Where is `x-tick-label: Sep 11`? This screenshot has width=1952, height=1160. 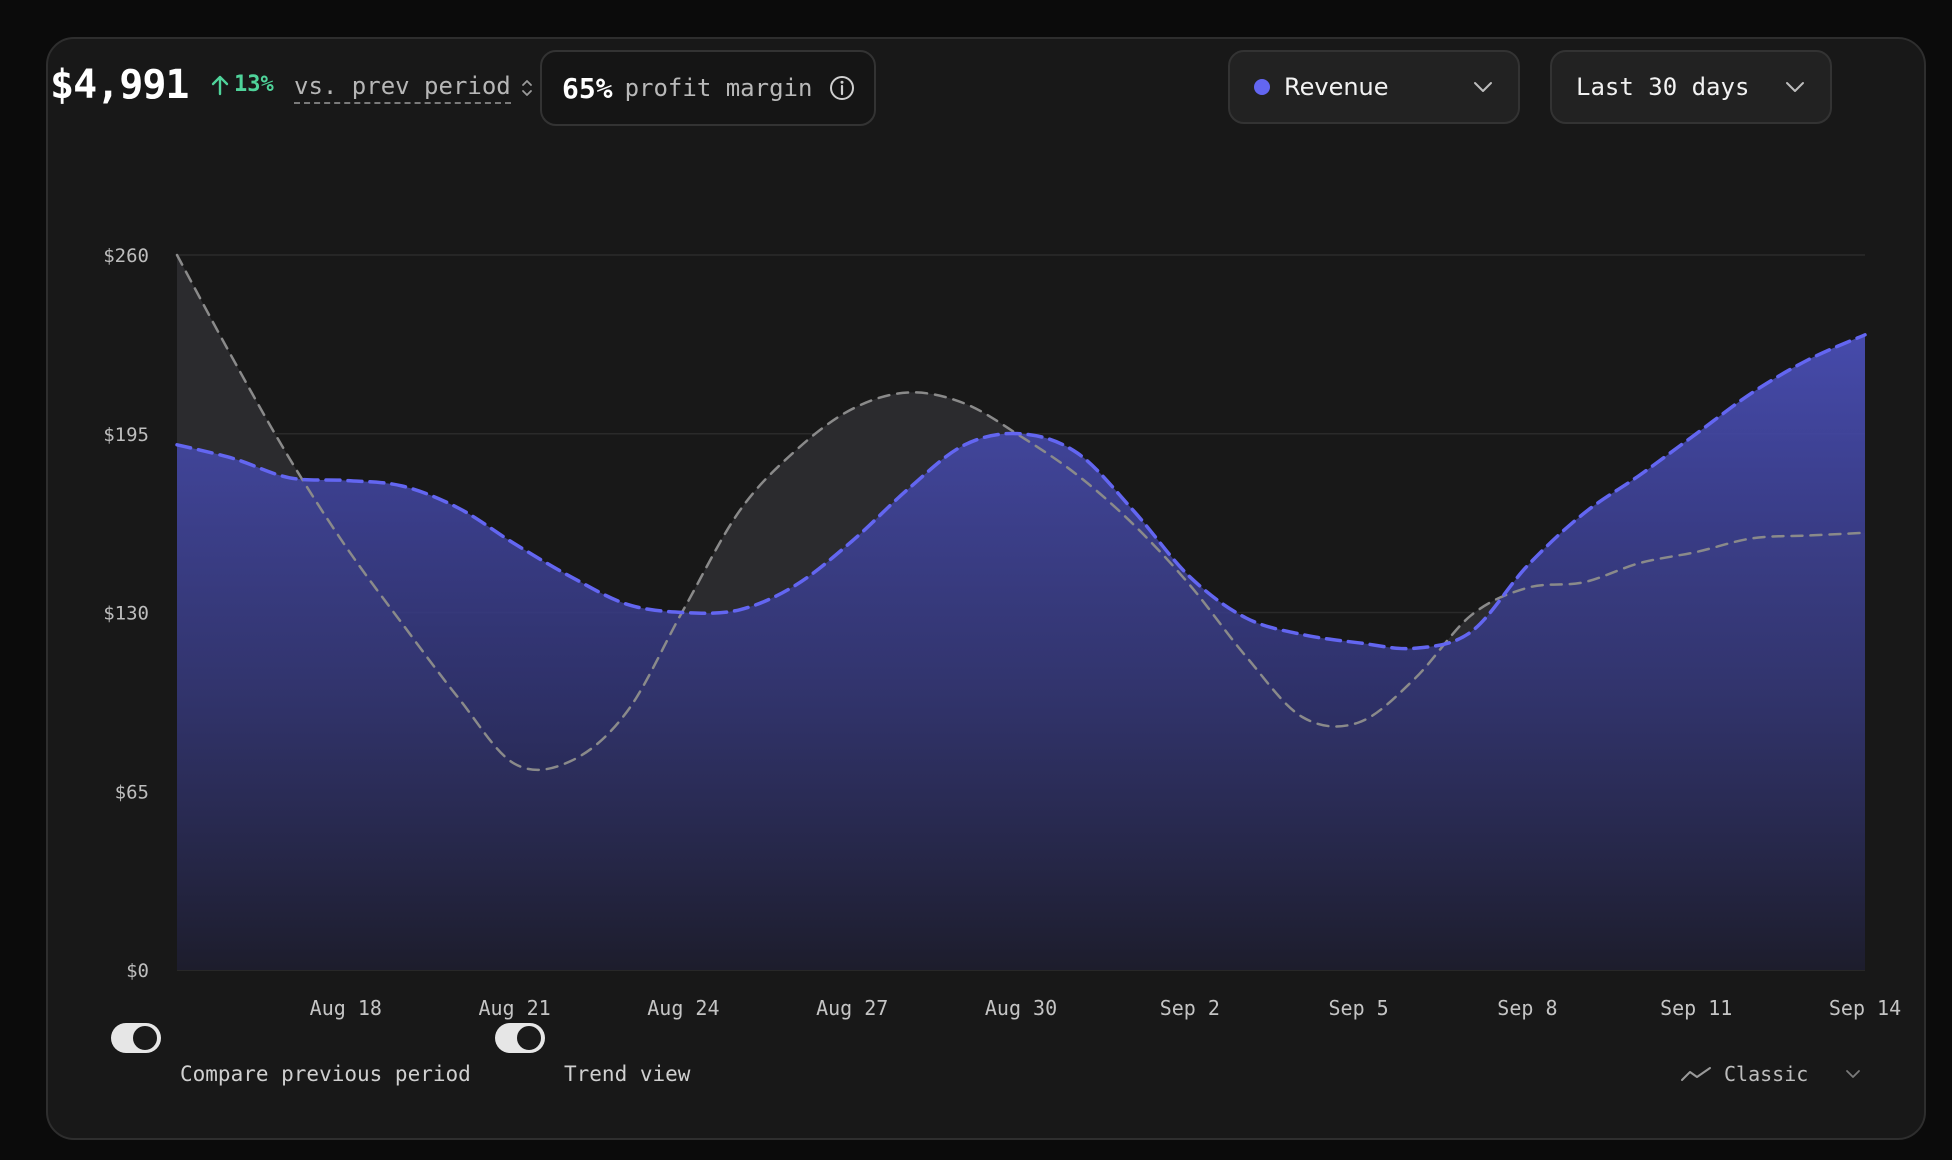 x-tick-label: Sep 11 is located at coordinates (1696, 1008).